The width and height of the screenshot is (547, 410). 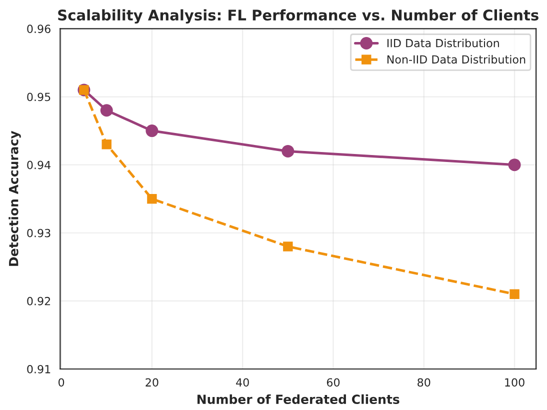 What do you see at coordinates (514, 382) in the screenshot?
I see `x-tick-label: 100` at bounding box center [514, 382].